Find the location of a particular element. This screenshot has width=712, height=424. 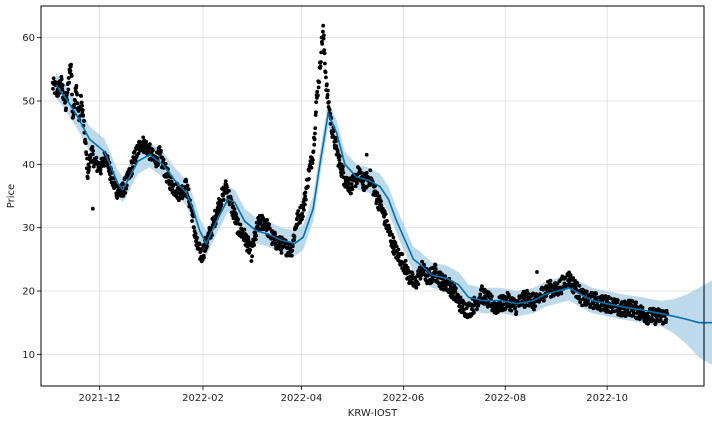

x-tick-label: 2021-12 is located at coordinates (100, 398).